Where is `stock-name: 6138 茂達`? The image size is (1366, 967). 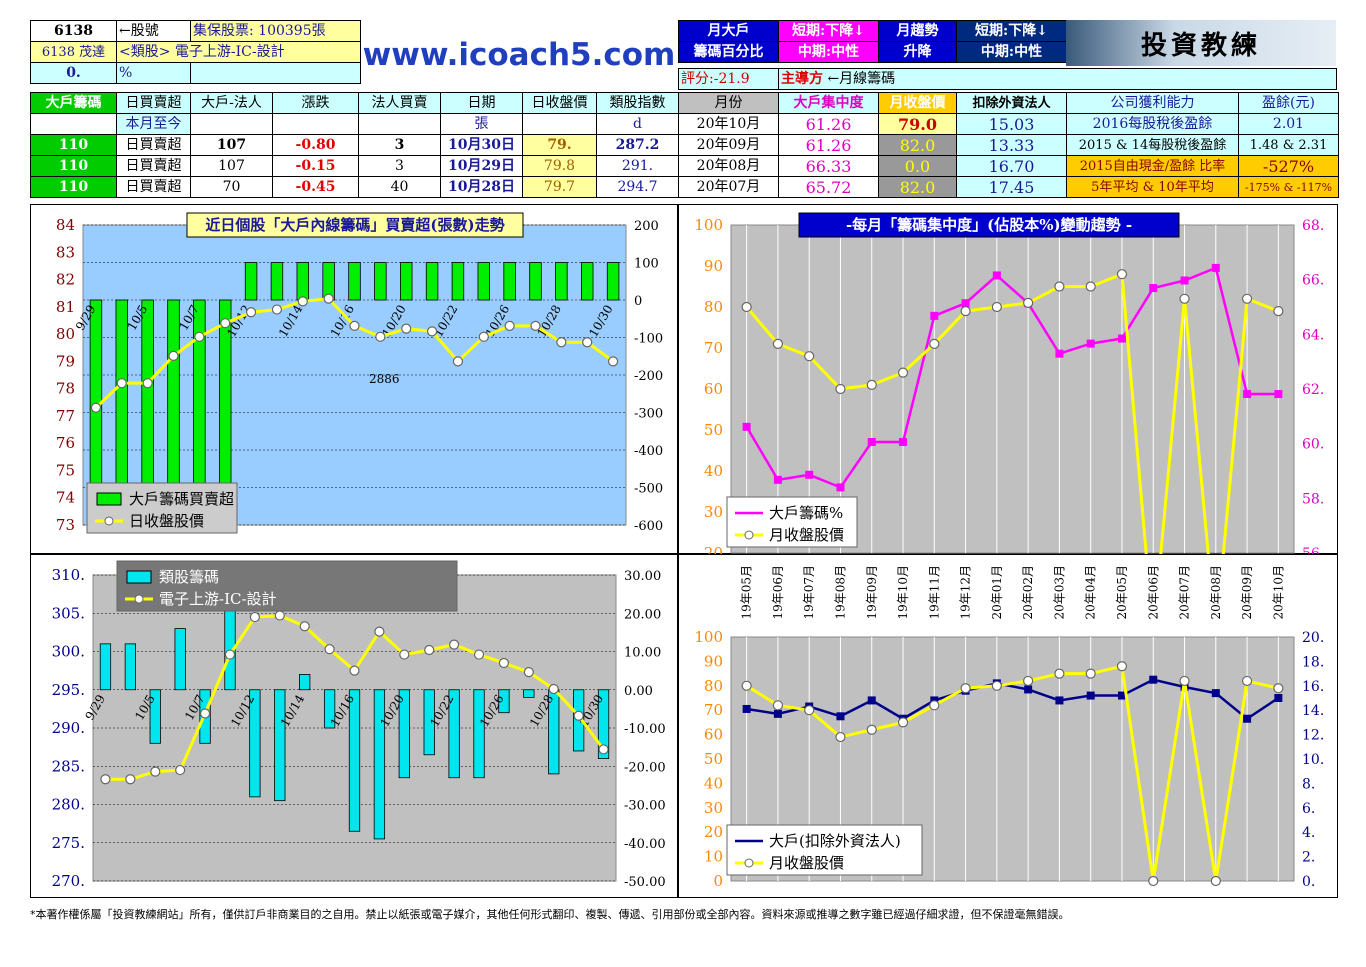
stock-name: 6138 茂達 is located at coordinates (73, 52).